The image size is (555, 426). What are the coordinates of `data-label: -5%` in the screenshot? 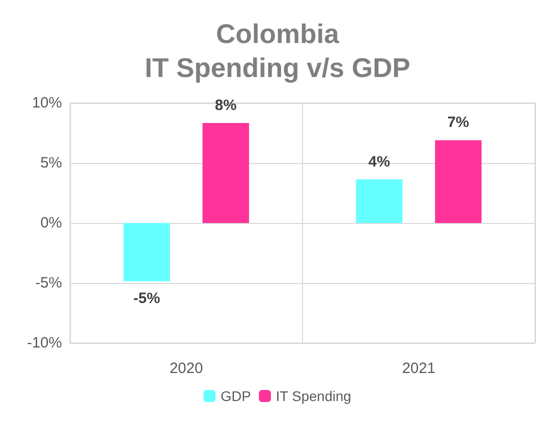 It's located at (146, 299).